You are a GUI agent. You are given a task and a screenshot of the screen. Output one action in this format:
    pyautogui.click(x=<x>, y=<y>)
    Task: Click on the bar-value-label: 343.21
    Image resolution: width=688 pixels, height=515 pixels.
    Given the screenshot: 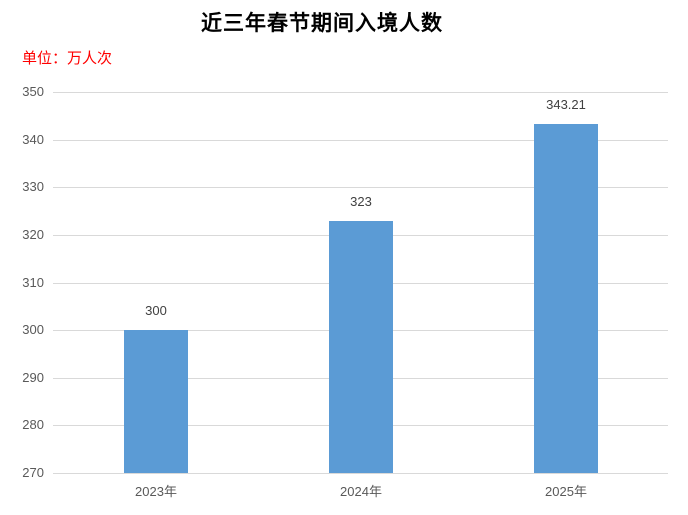 What is the action you would take?
    pyautogui.click(x=566, y=104)
    